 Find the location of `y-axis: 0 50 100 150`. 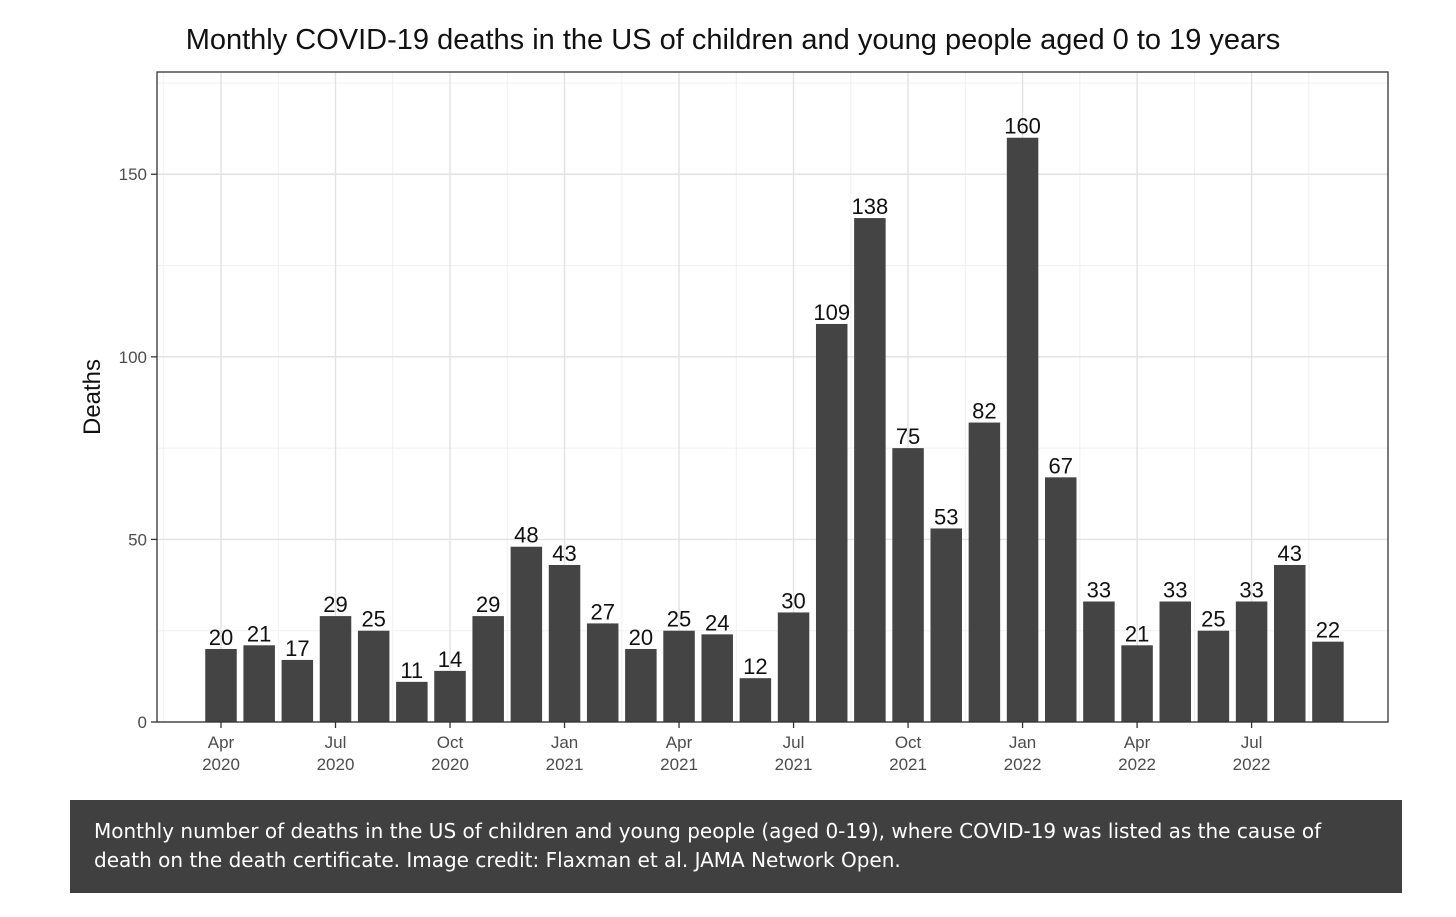

y-axis: 0 50 100 150 is located at coordinates (138, 448).